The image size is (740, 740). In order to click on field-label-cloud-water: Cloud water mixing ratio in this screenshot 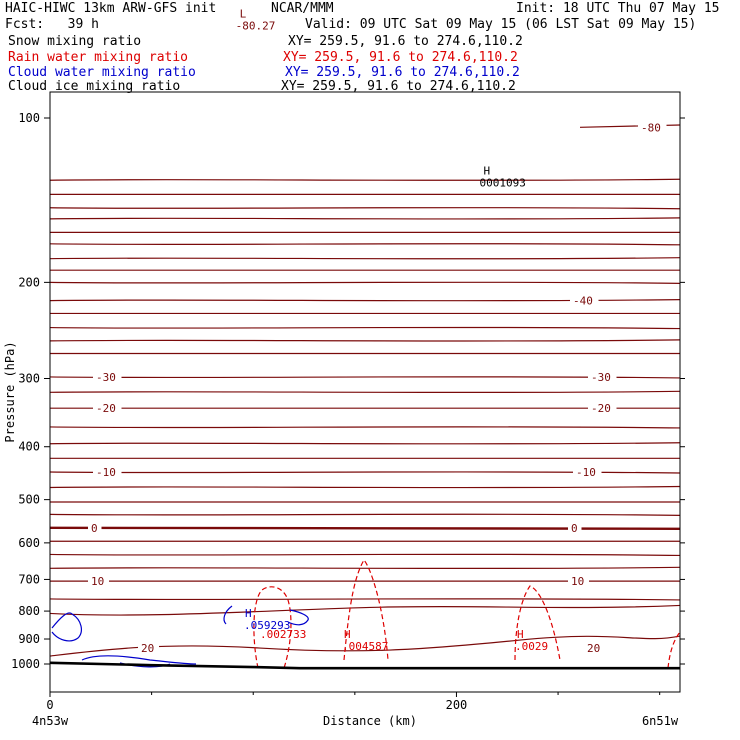, I will do `click(102, 72)`.